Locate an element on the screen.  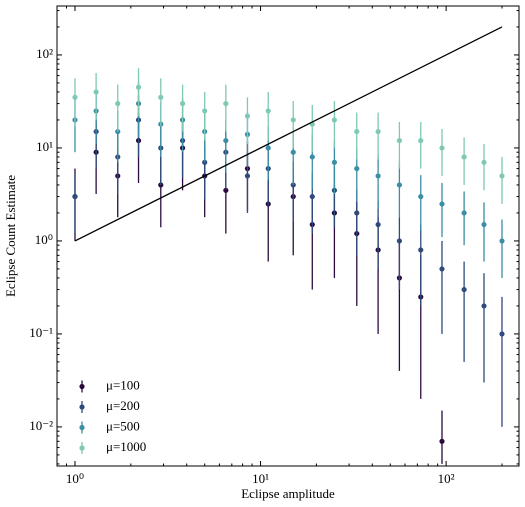
x-tick-label: 10¹ is located at coordinates (260, 478).